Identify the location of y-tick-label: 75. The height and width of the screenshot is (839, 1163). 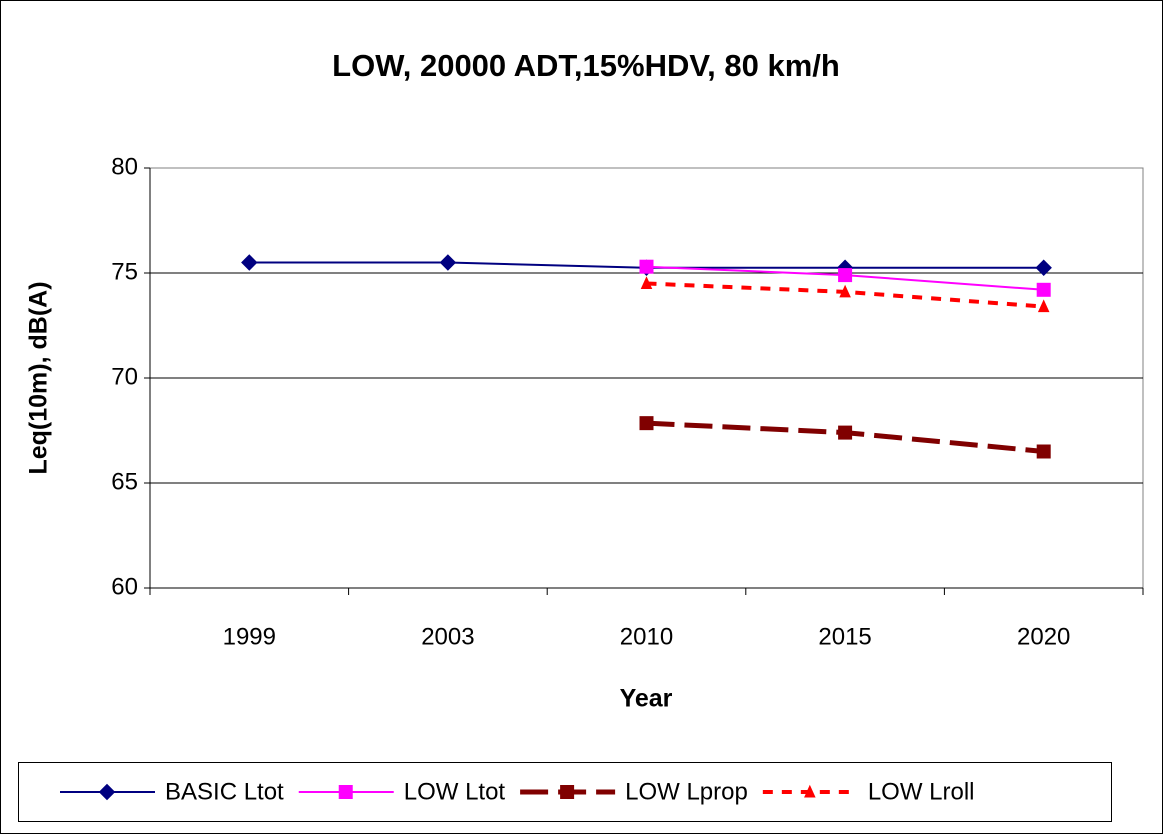
(124, 271).